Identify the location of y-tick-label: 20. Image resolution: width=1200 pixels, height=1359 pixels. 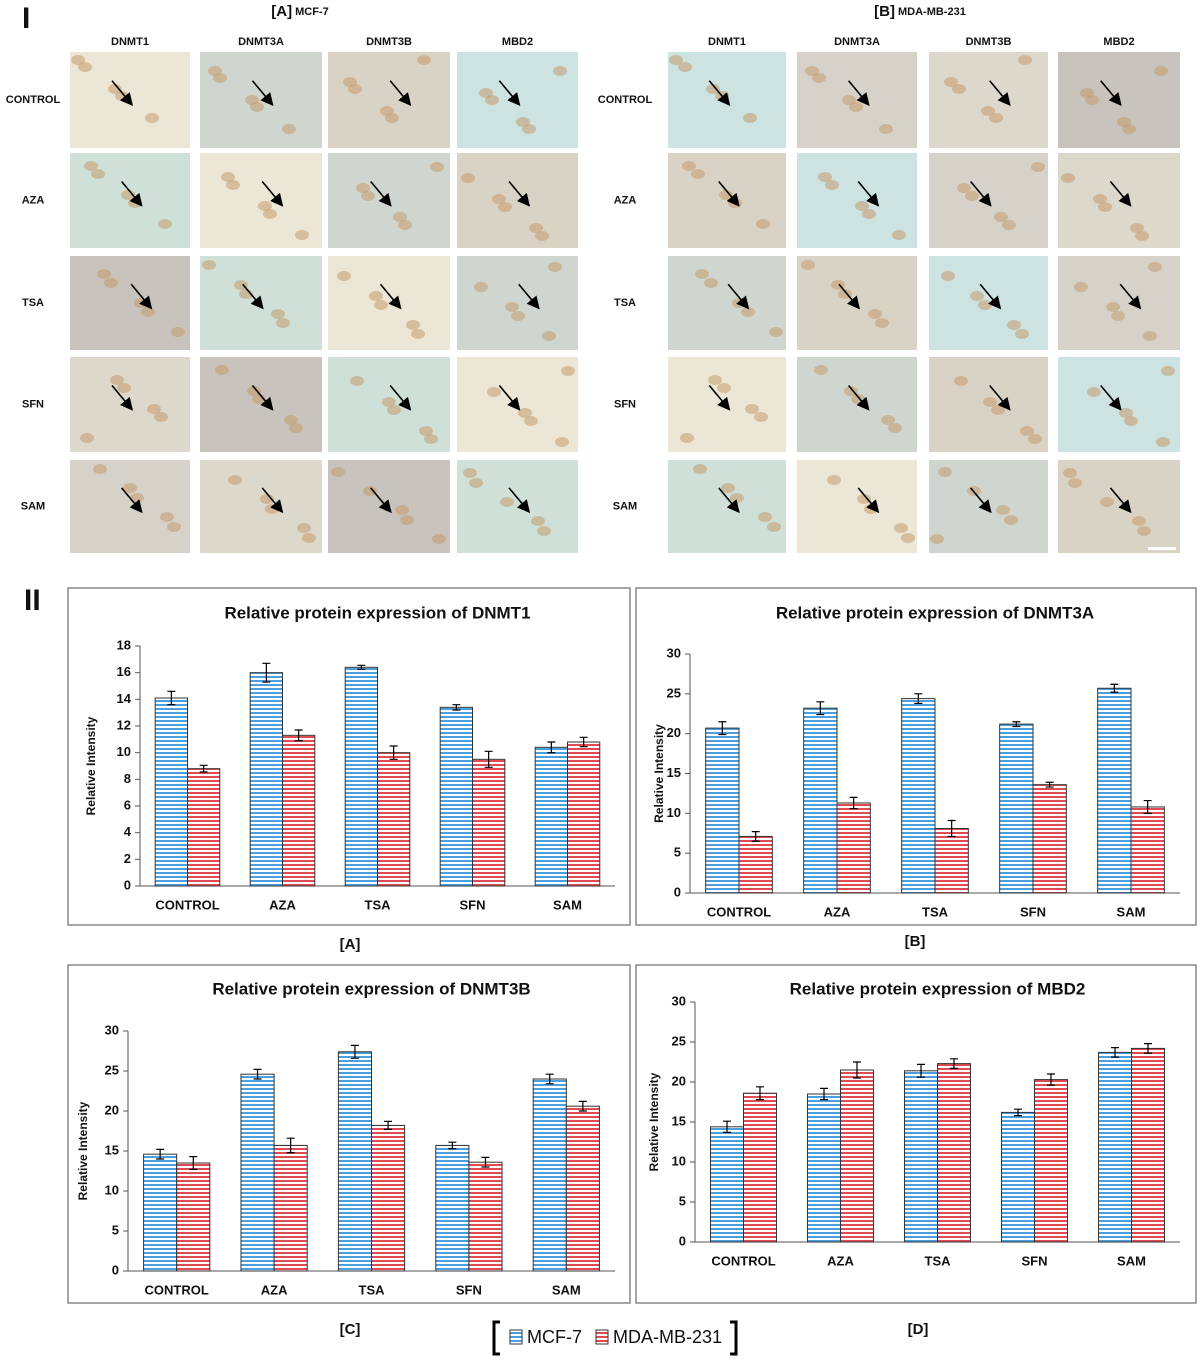
(112, 1109).